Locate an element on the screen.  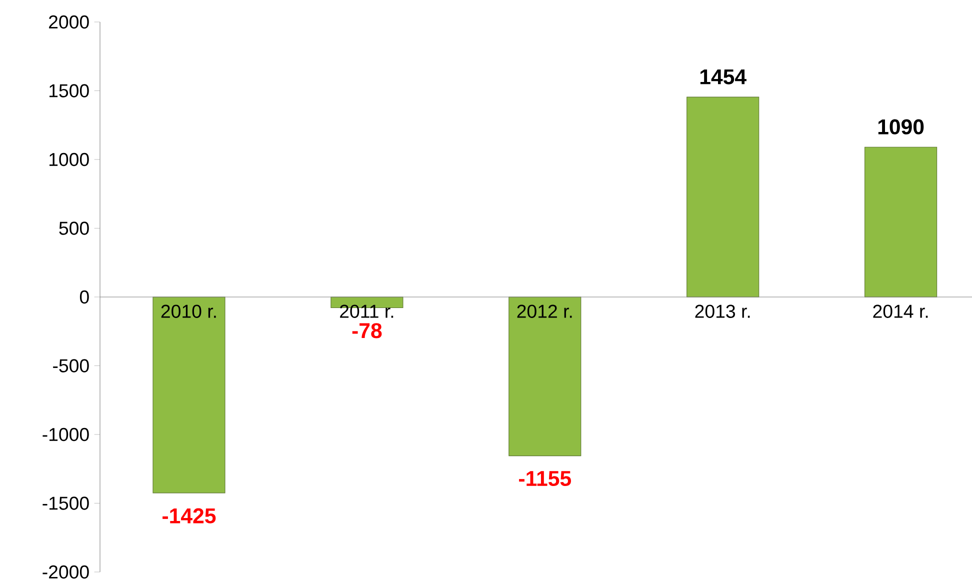
y-tick-label: 2000 is located at coordinates (69, 22).